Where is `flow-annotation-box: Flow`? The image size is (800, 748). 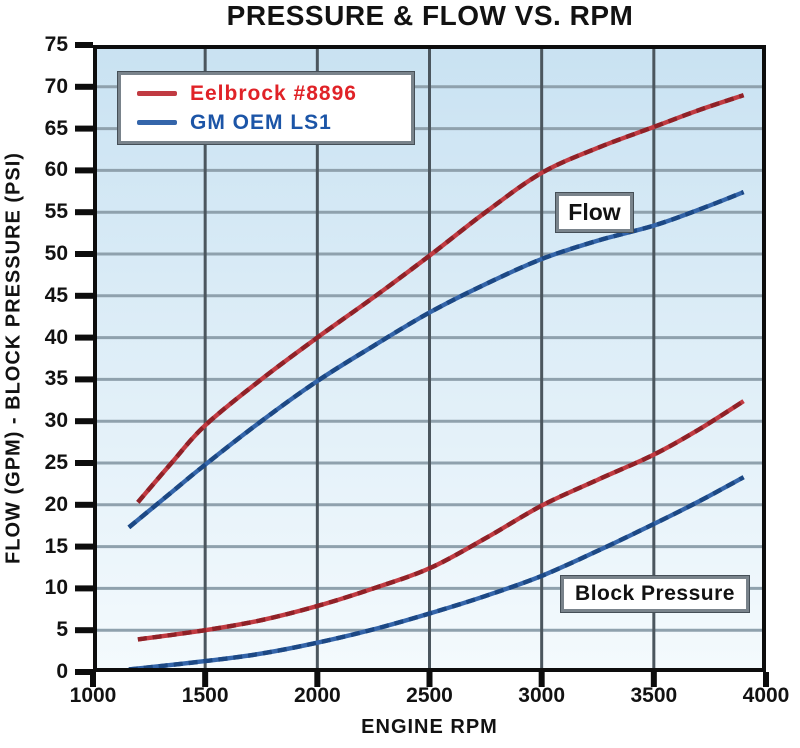 flow-annotation-box: Flow is located at coordinates (594, 212).